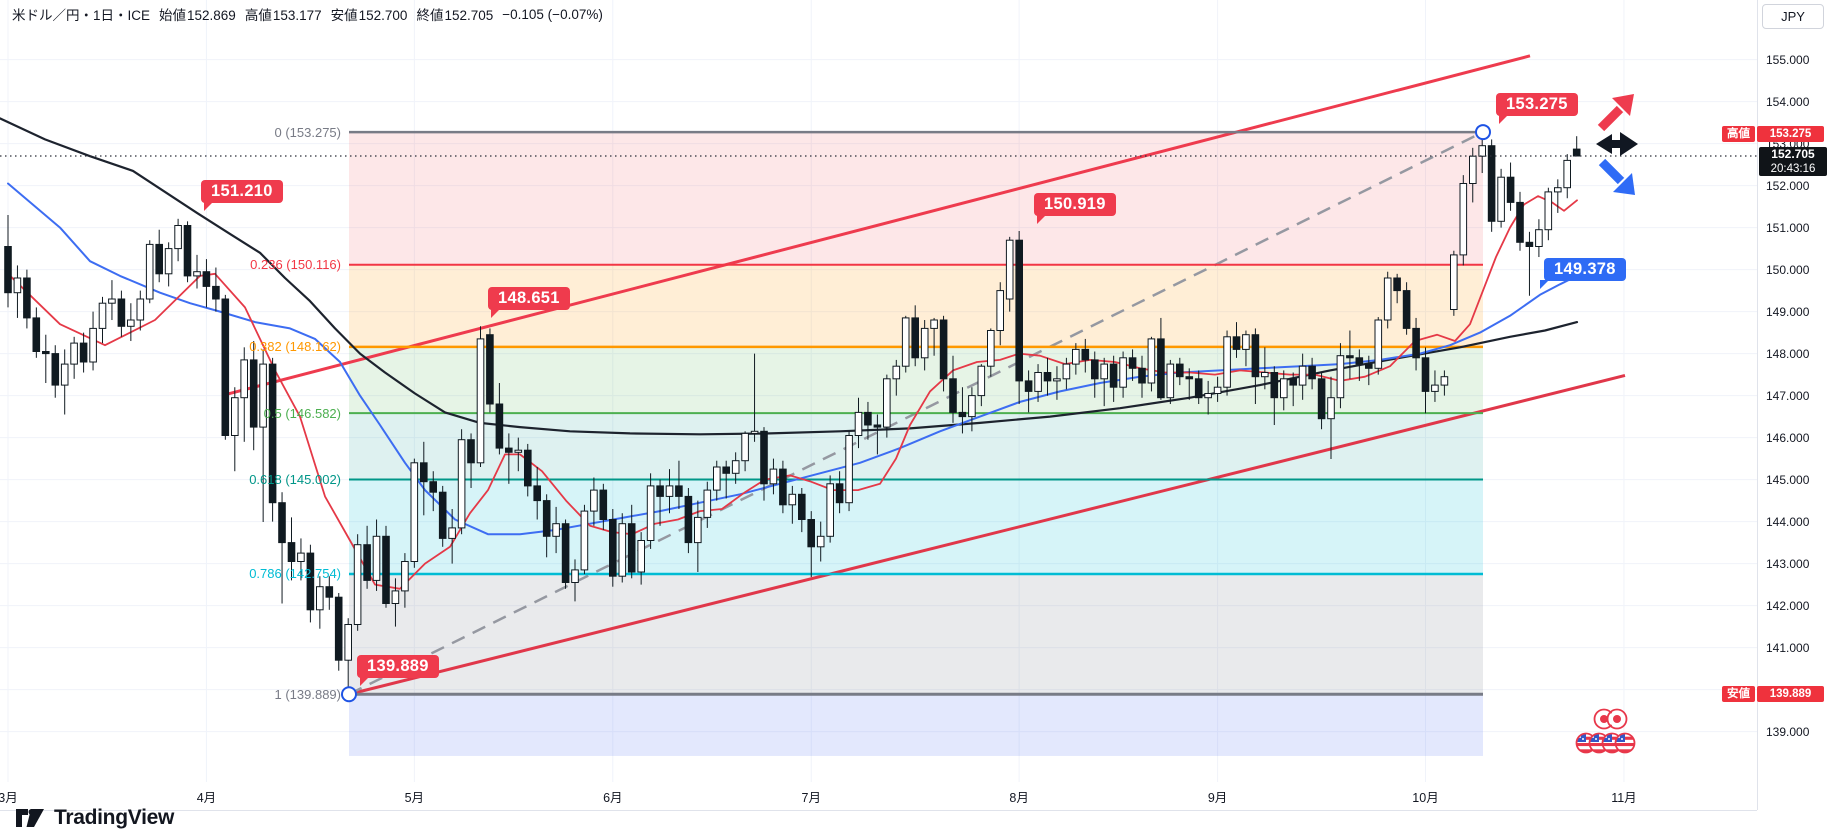  What do you see at coordinates (1615, 113) in the screenshot?
I see `bullish-arrow-icon` at bounding box center [1615, 113].